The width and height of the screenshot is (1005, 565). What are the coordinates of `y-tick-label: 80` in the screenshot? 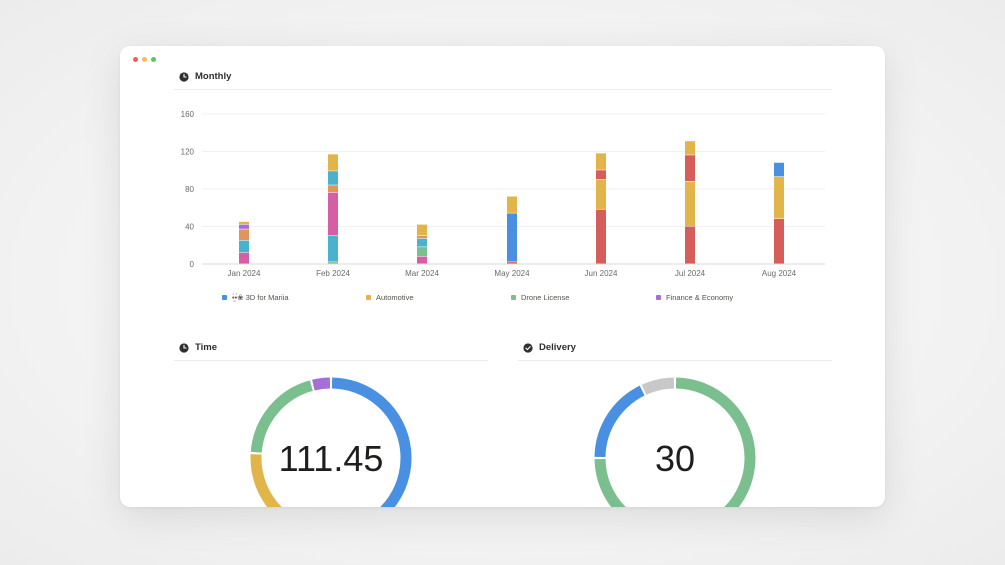 It's located at (189, 189).